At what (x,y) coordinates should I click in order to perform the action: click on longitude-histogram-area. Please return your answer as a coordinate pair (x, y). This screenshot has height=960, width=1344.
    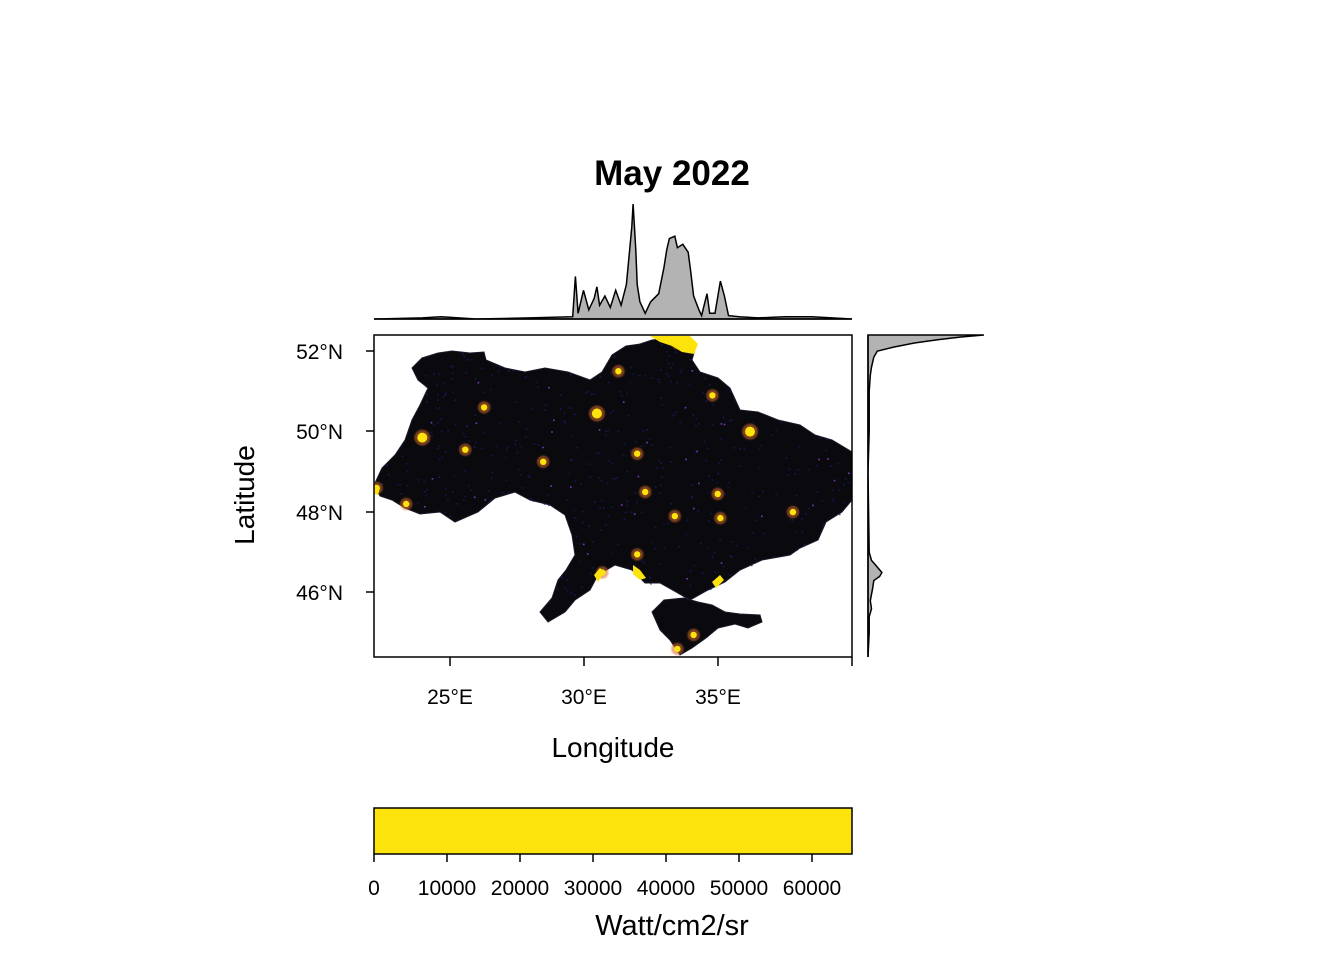
    Looking at the image, I should click on (613, 261).